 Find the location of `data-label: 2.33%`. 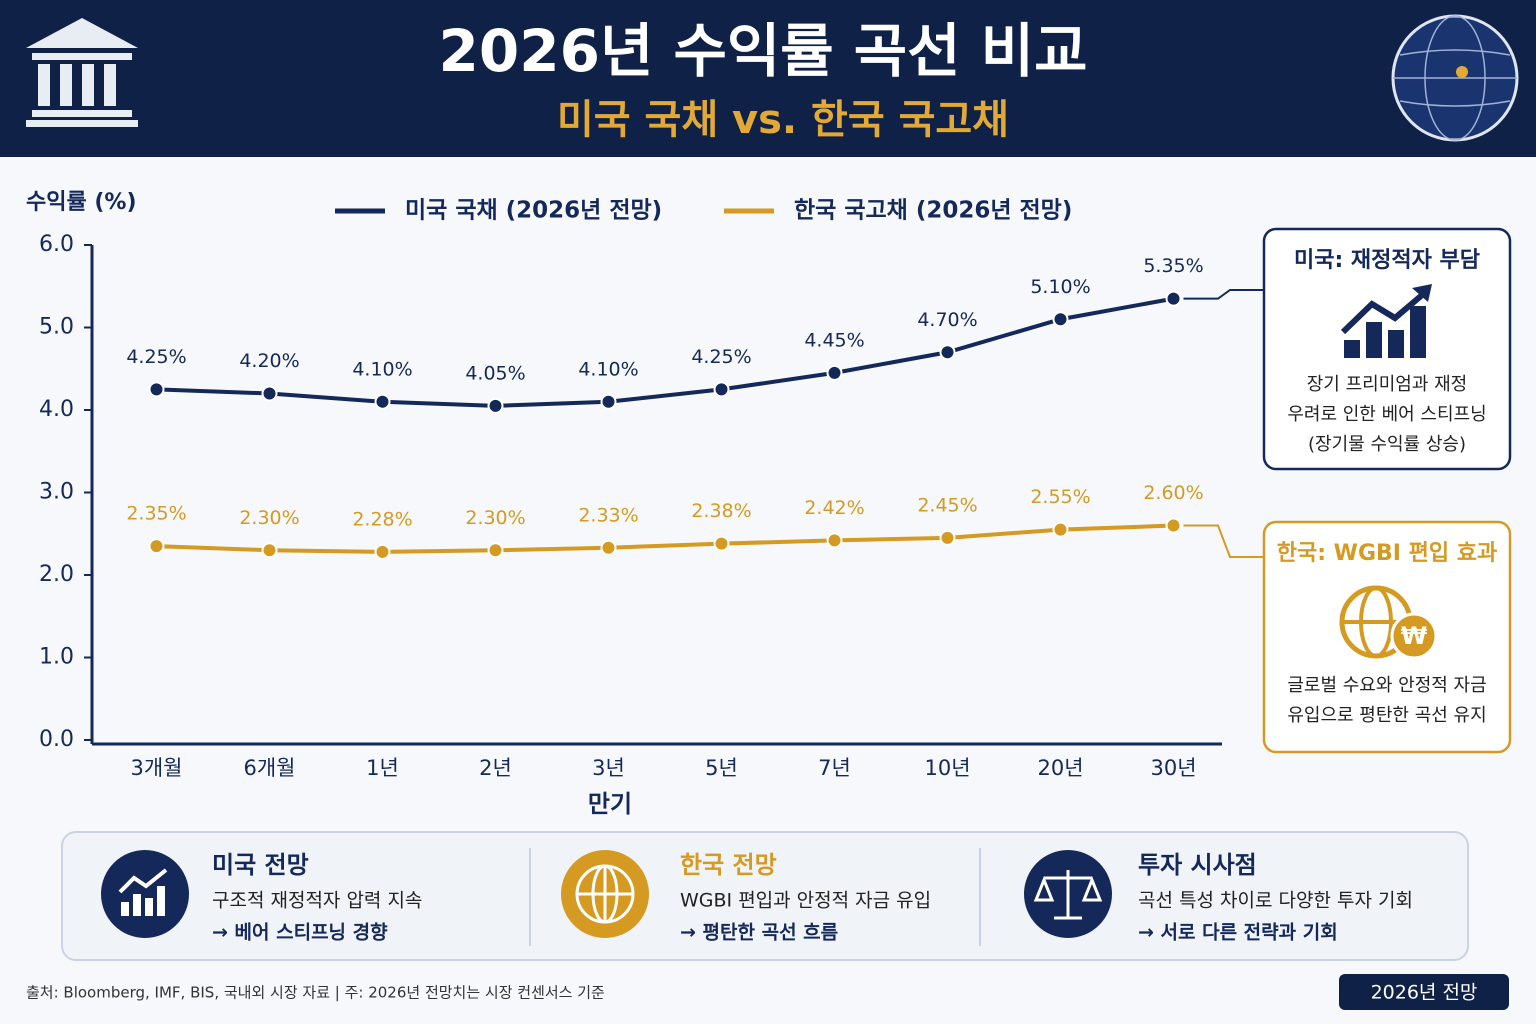

data-label: 2.33% is located at coordinates (608, 515).